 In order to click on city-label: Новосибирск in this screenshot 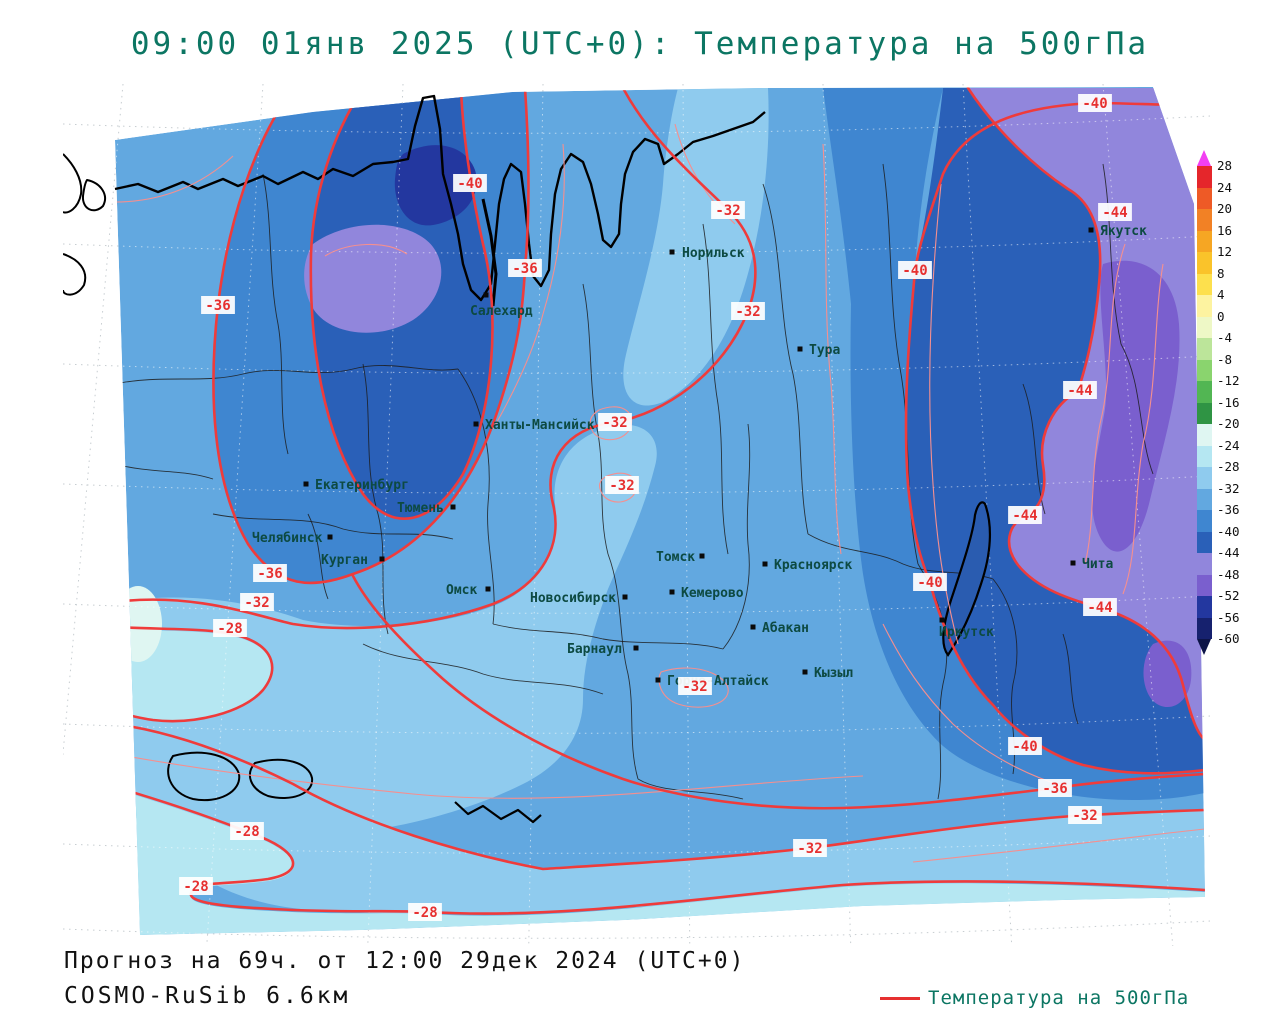, I will do `click(573, 598)`.